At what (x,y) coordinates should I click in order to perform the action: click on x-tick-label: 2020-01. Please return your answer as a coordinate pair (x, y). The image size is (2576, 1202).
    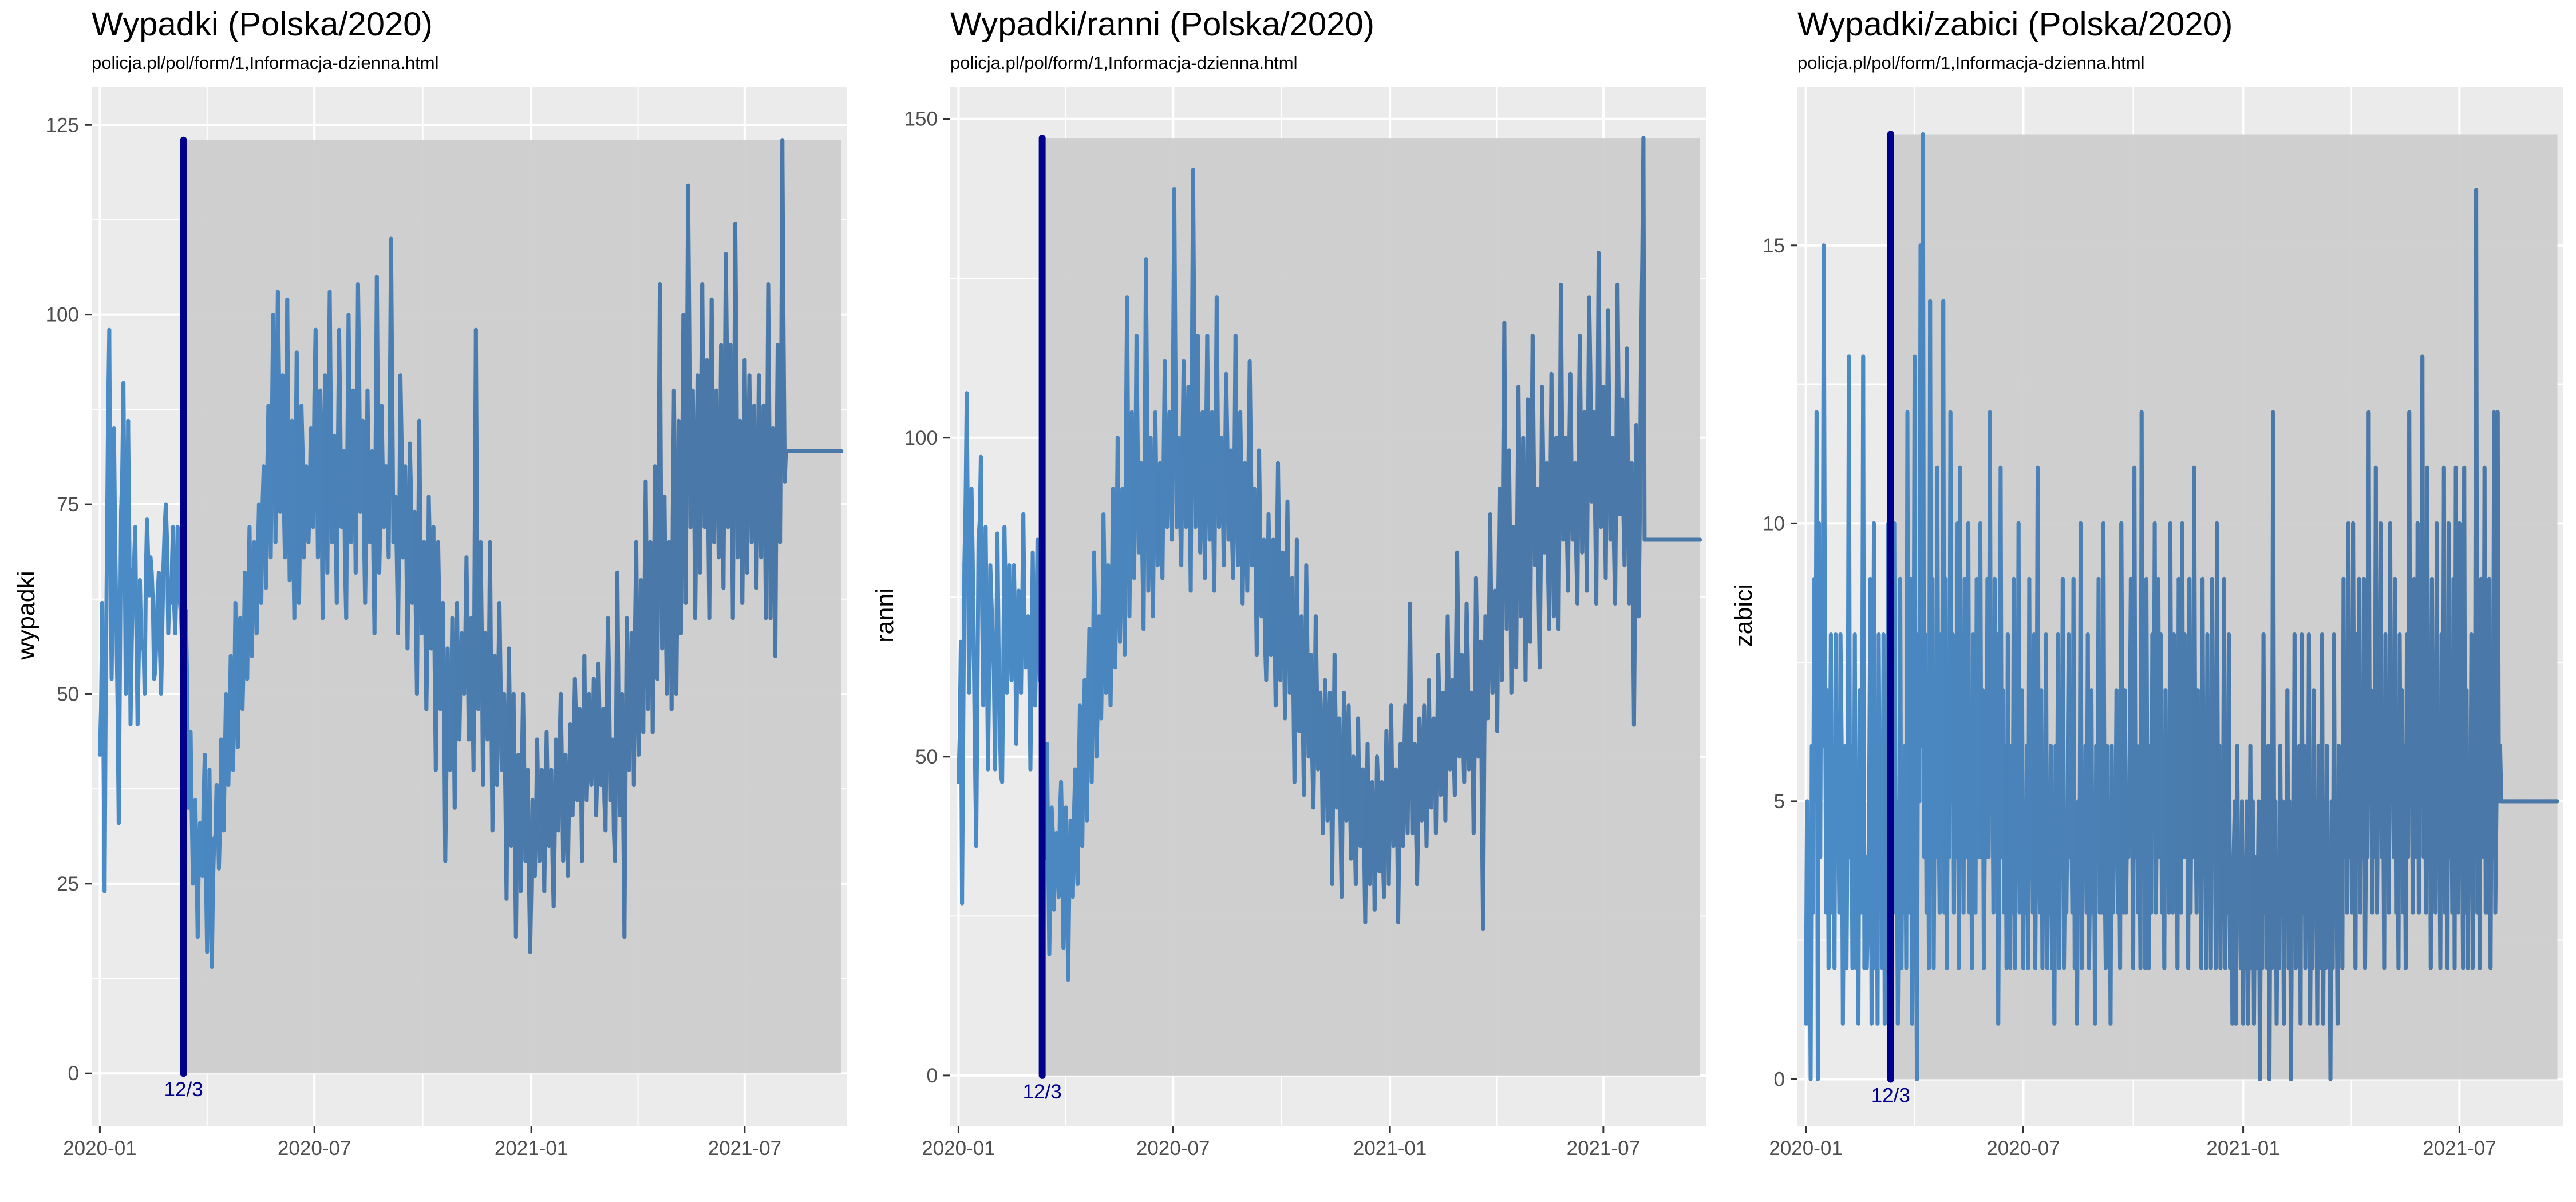
    Looking at the image, I should click on (1805, 1149).